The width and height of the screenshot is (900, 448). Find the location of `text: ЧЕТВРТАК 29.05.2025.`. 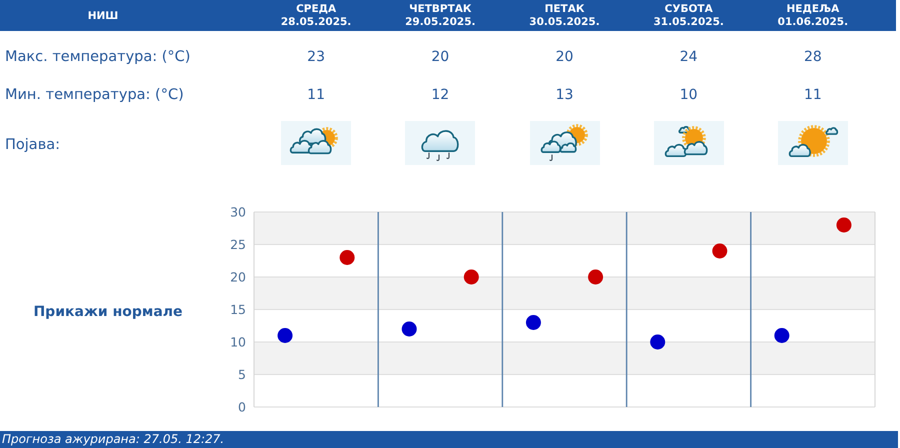

text: ЧЕТВРТАК 29.05.2025. is located at coordinates (440, 15).